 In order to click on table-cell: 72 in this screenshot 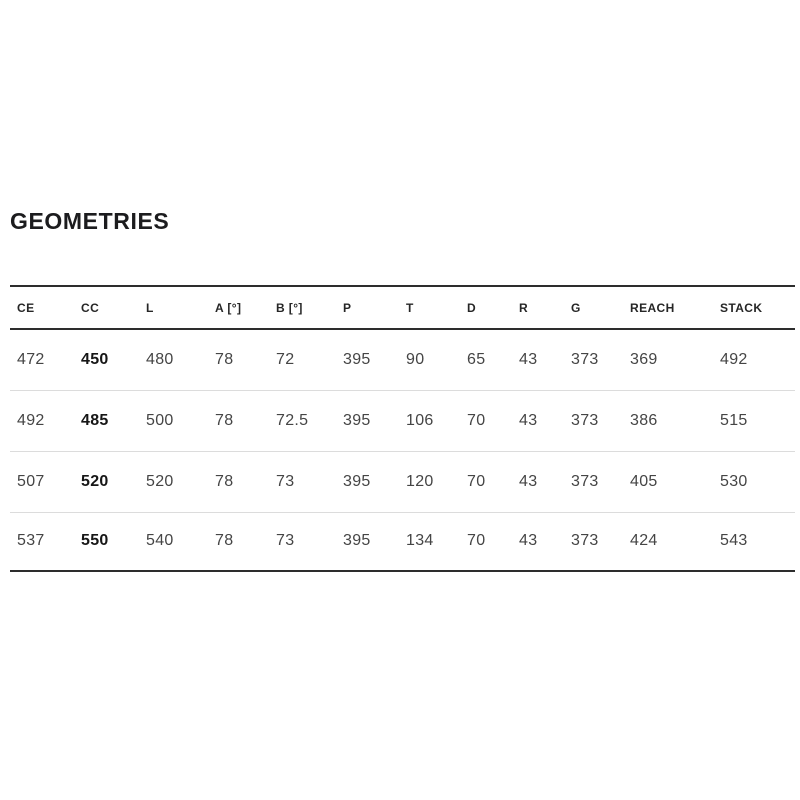, I will do `click(285, 359)`.